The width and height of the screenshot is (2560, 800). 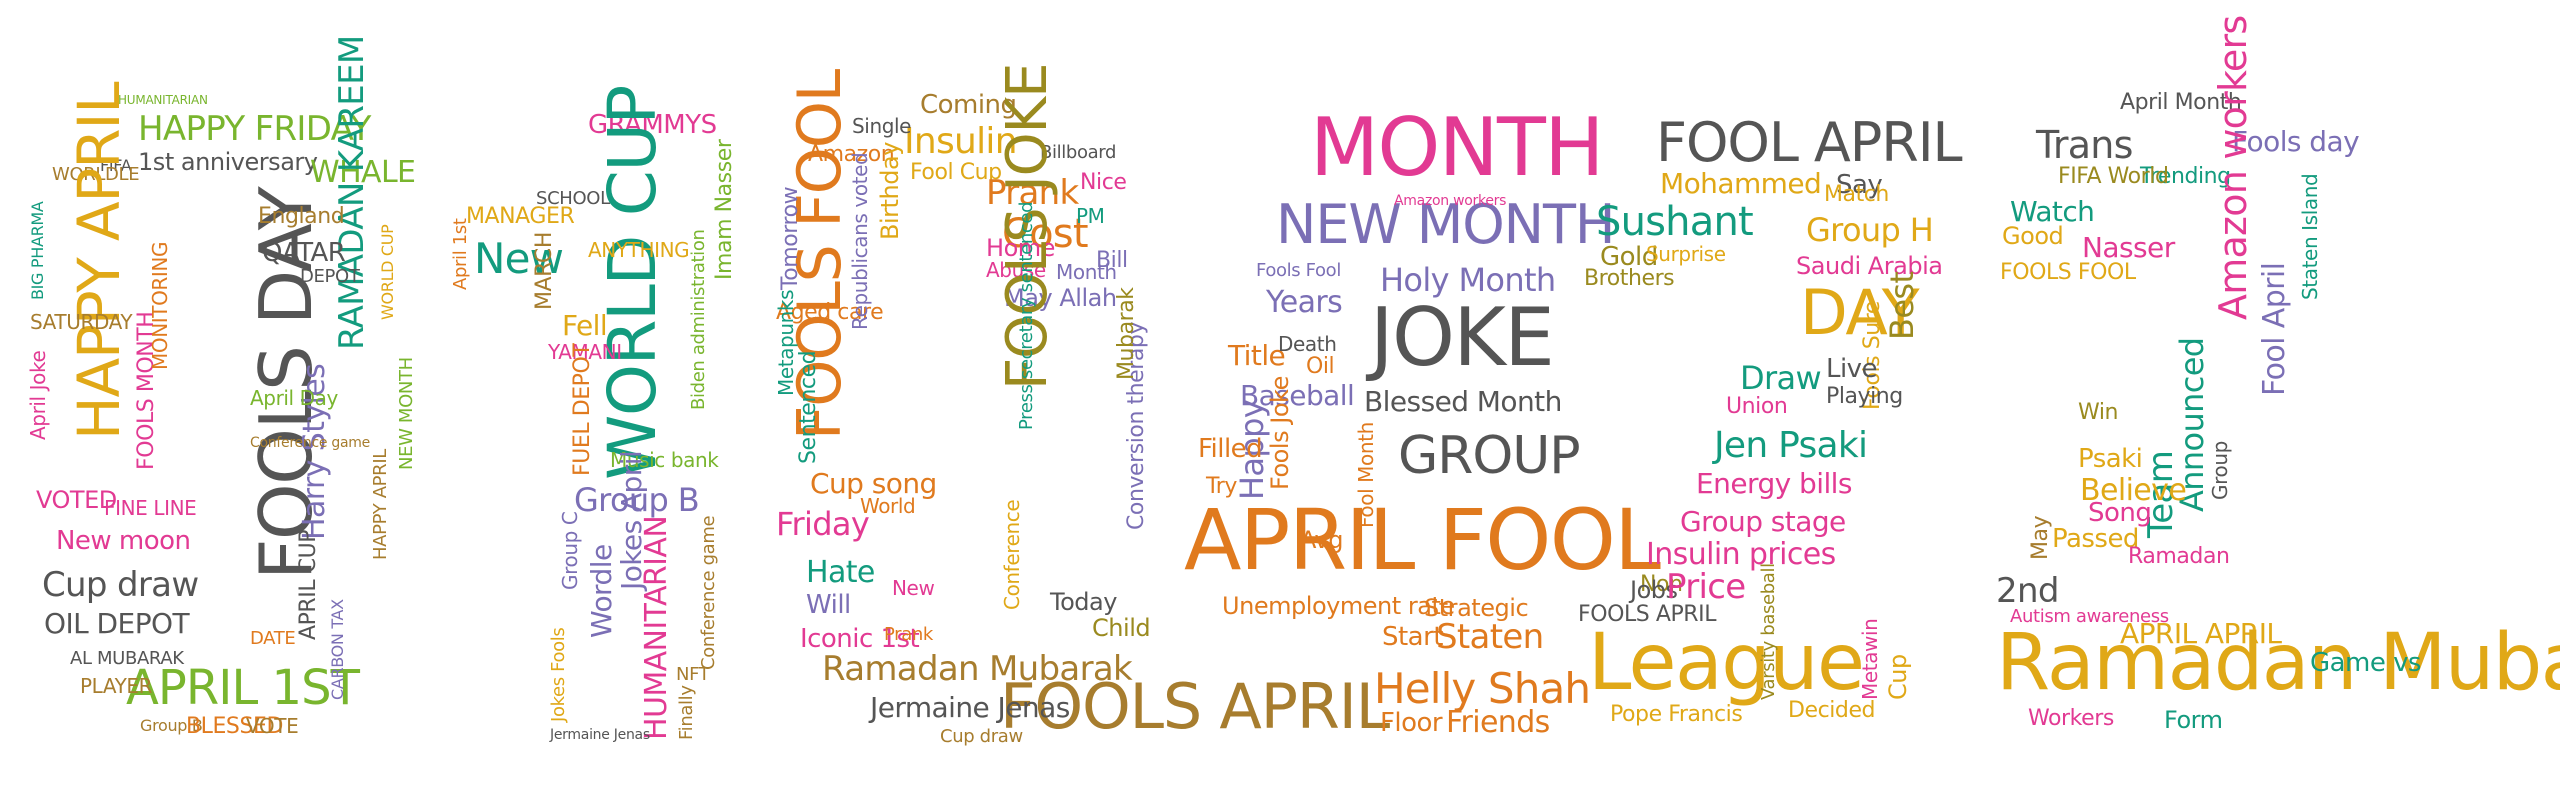 I want to click on word: Oil, so click(x=1320, y=366).